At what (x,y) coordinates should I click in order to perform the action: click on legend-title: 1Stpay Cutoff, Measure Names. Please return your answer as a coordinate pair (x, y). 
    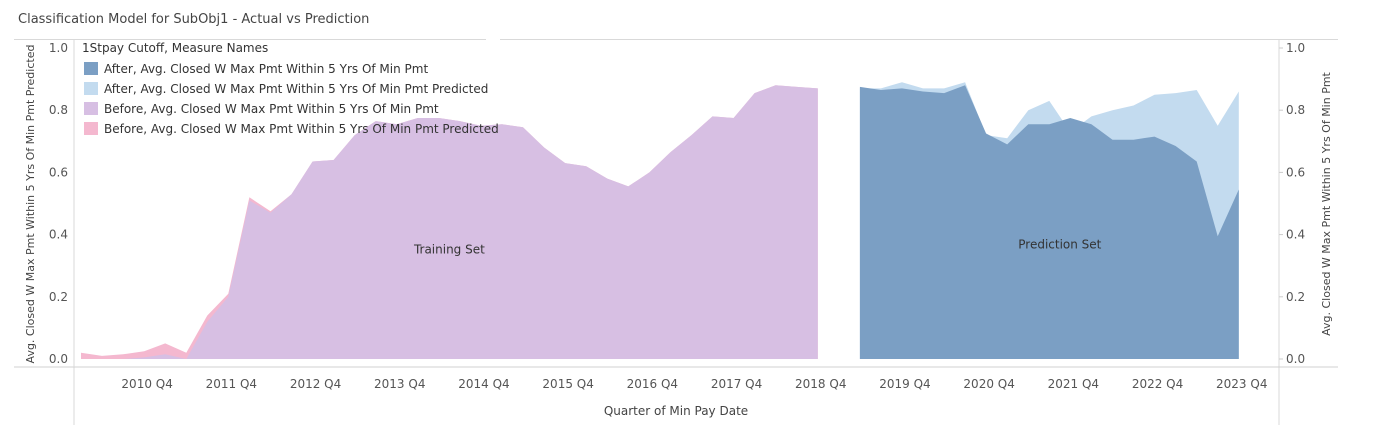
    Looking at the image, I should click on (175, 48).